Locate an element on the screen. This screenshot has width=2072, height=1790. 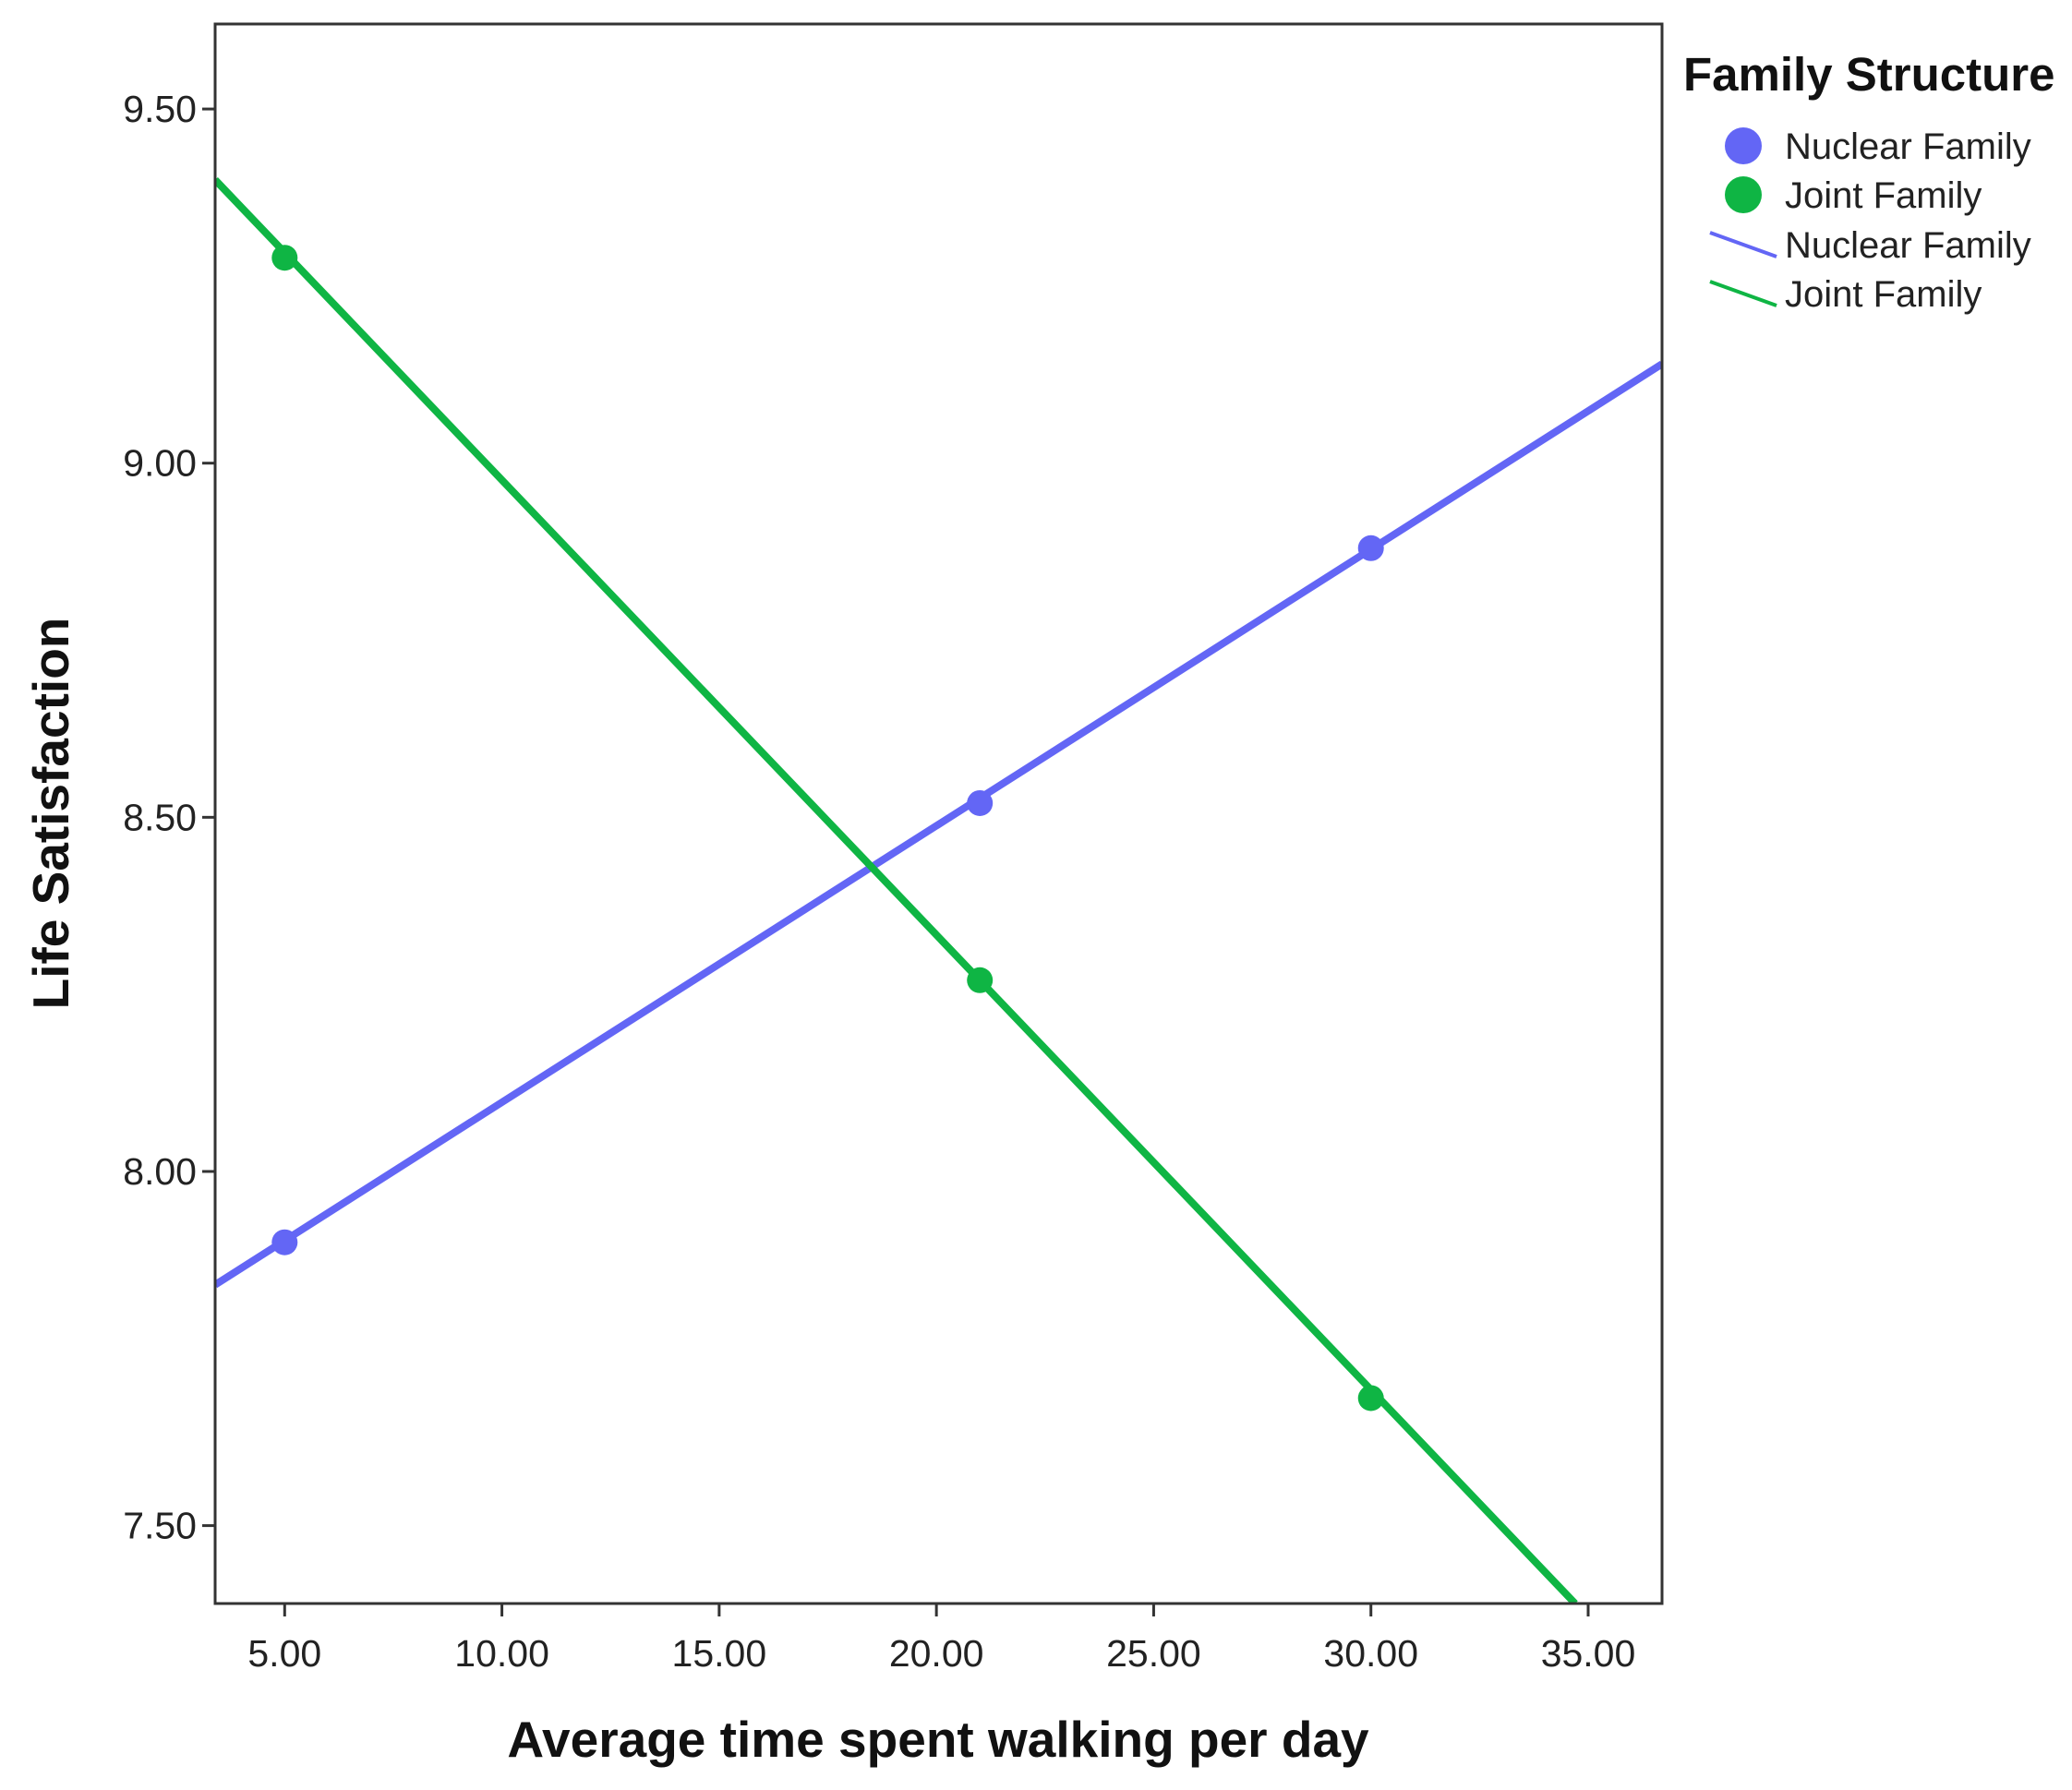
y-tick-label: 8.00 is located at coordinates (160, 1171).